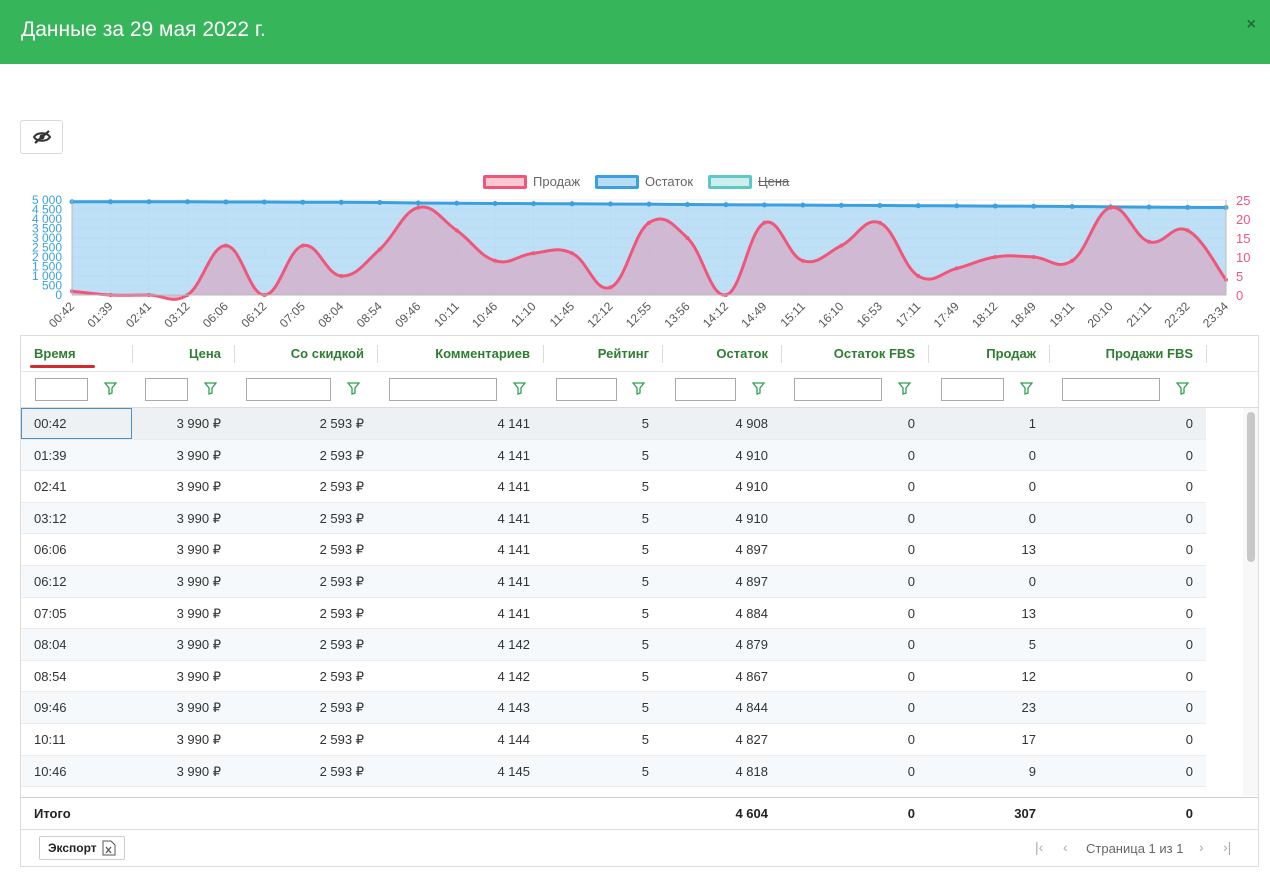 Image resolution: width=1270 pixels, height=877 pixels. I want to click on cell-comments: 4 142, so click(513, 676).